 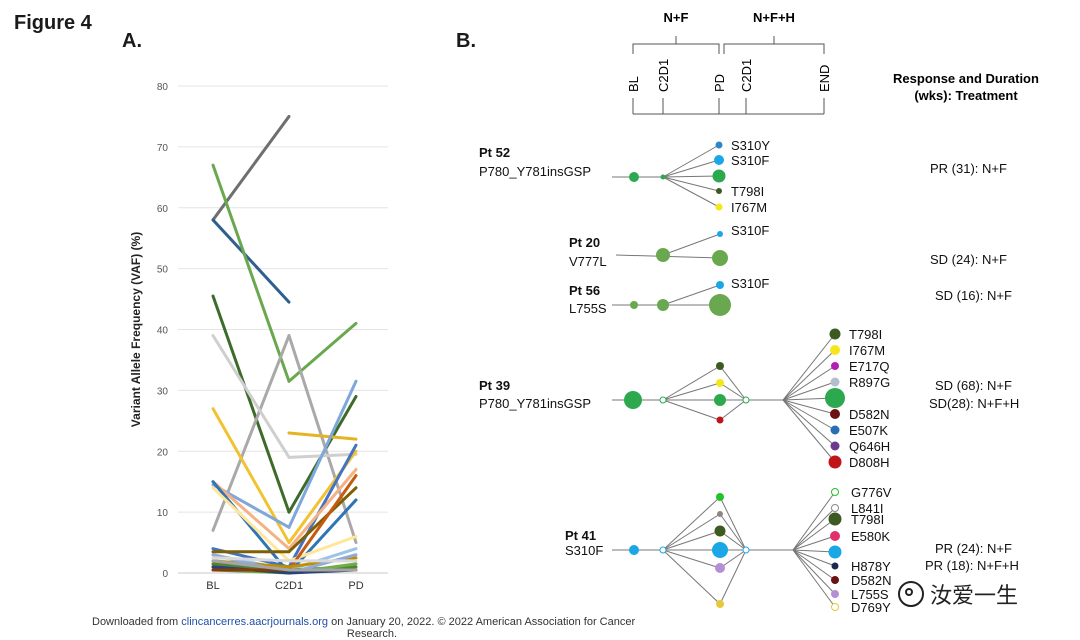 I want to click on y-tick-label: 80, so click(x=163, y=87).